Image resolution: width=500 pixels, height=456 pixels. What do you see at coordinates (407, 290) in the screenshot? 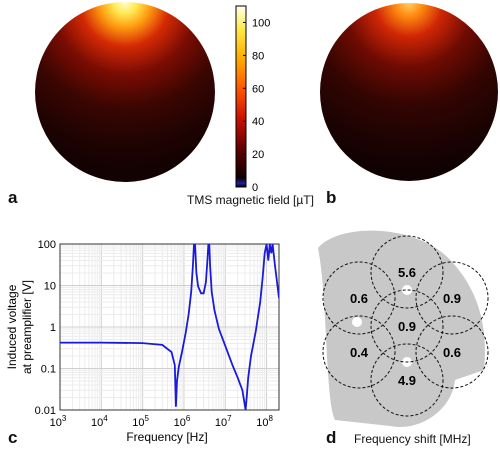
I see `hole-top` at bounding box center [407, 290].